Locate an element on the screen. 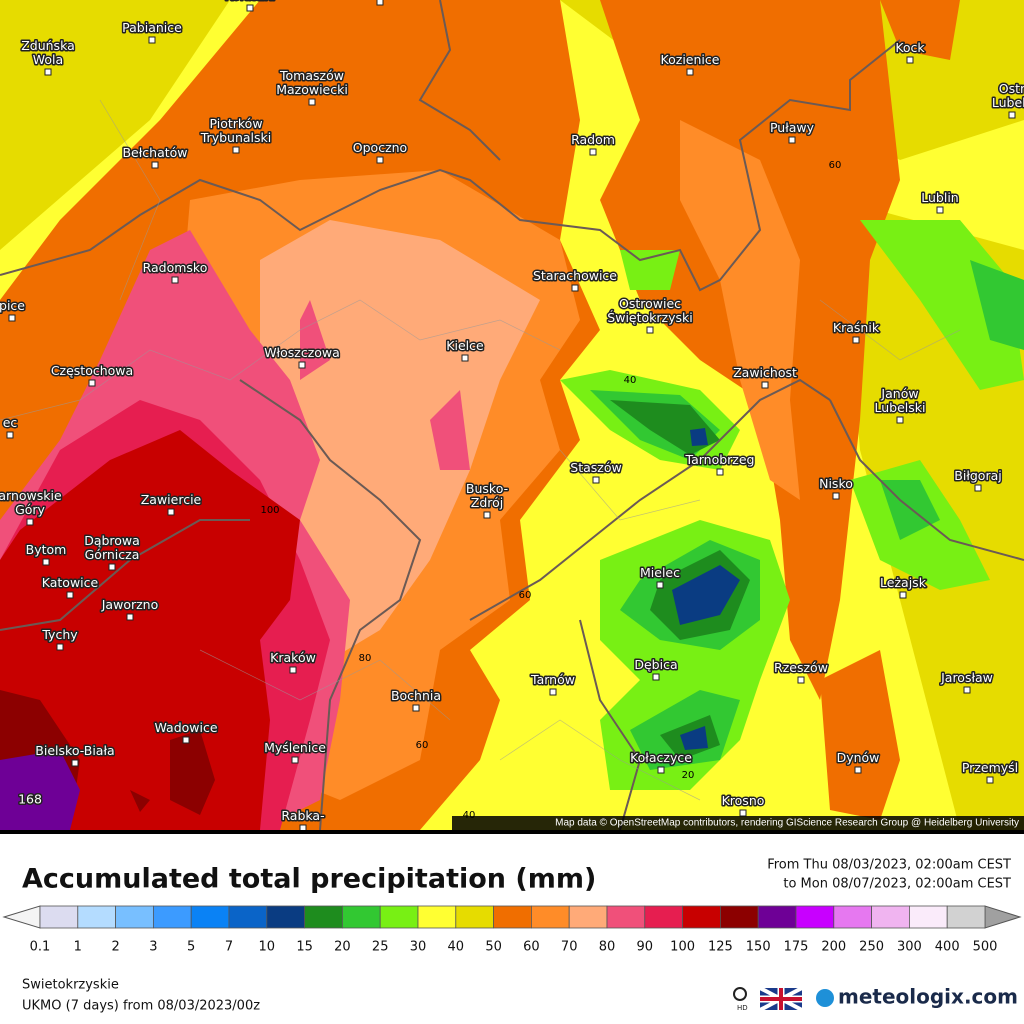  city-name: Zawichost is located at coordinates (765, 372).